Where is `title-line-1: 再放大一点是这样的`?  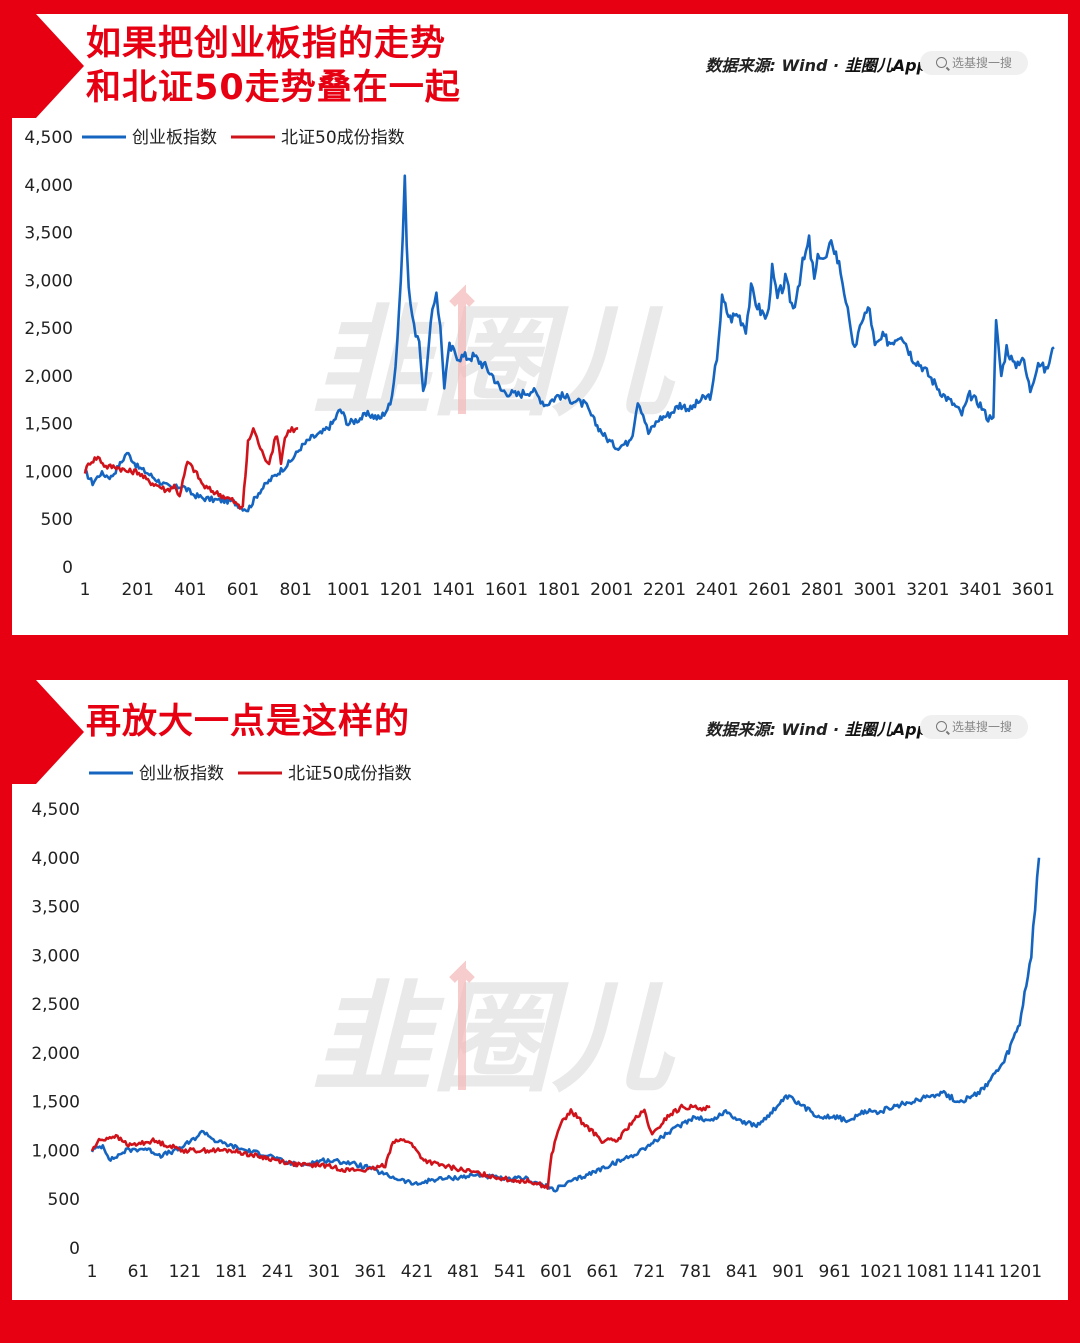 title-line-1: 再放大一点是这样的 is located at coordinates (248, 722).